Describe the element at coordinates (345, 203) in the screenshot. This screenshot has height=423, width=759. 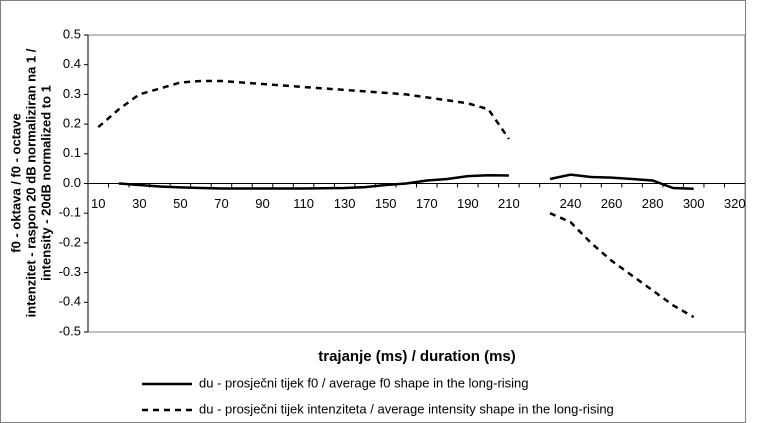
I see `x-tick-label: 130` at that location.